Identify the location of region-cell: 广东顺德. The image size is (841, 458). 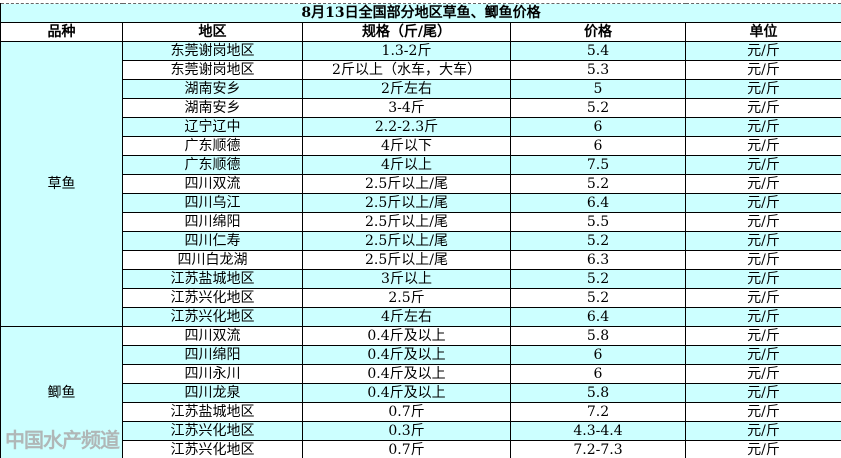
(212, 146).